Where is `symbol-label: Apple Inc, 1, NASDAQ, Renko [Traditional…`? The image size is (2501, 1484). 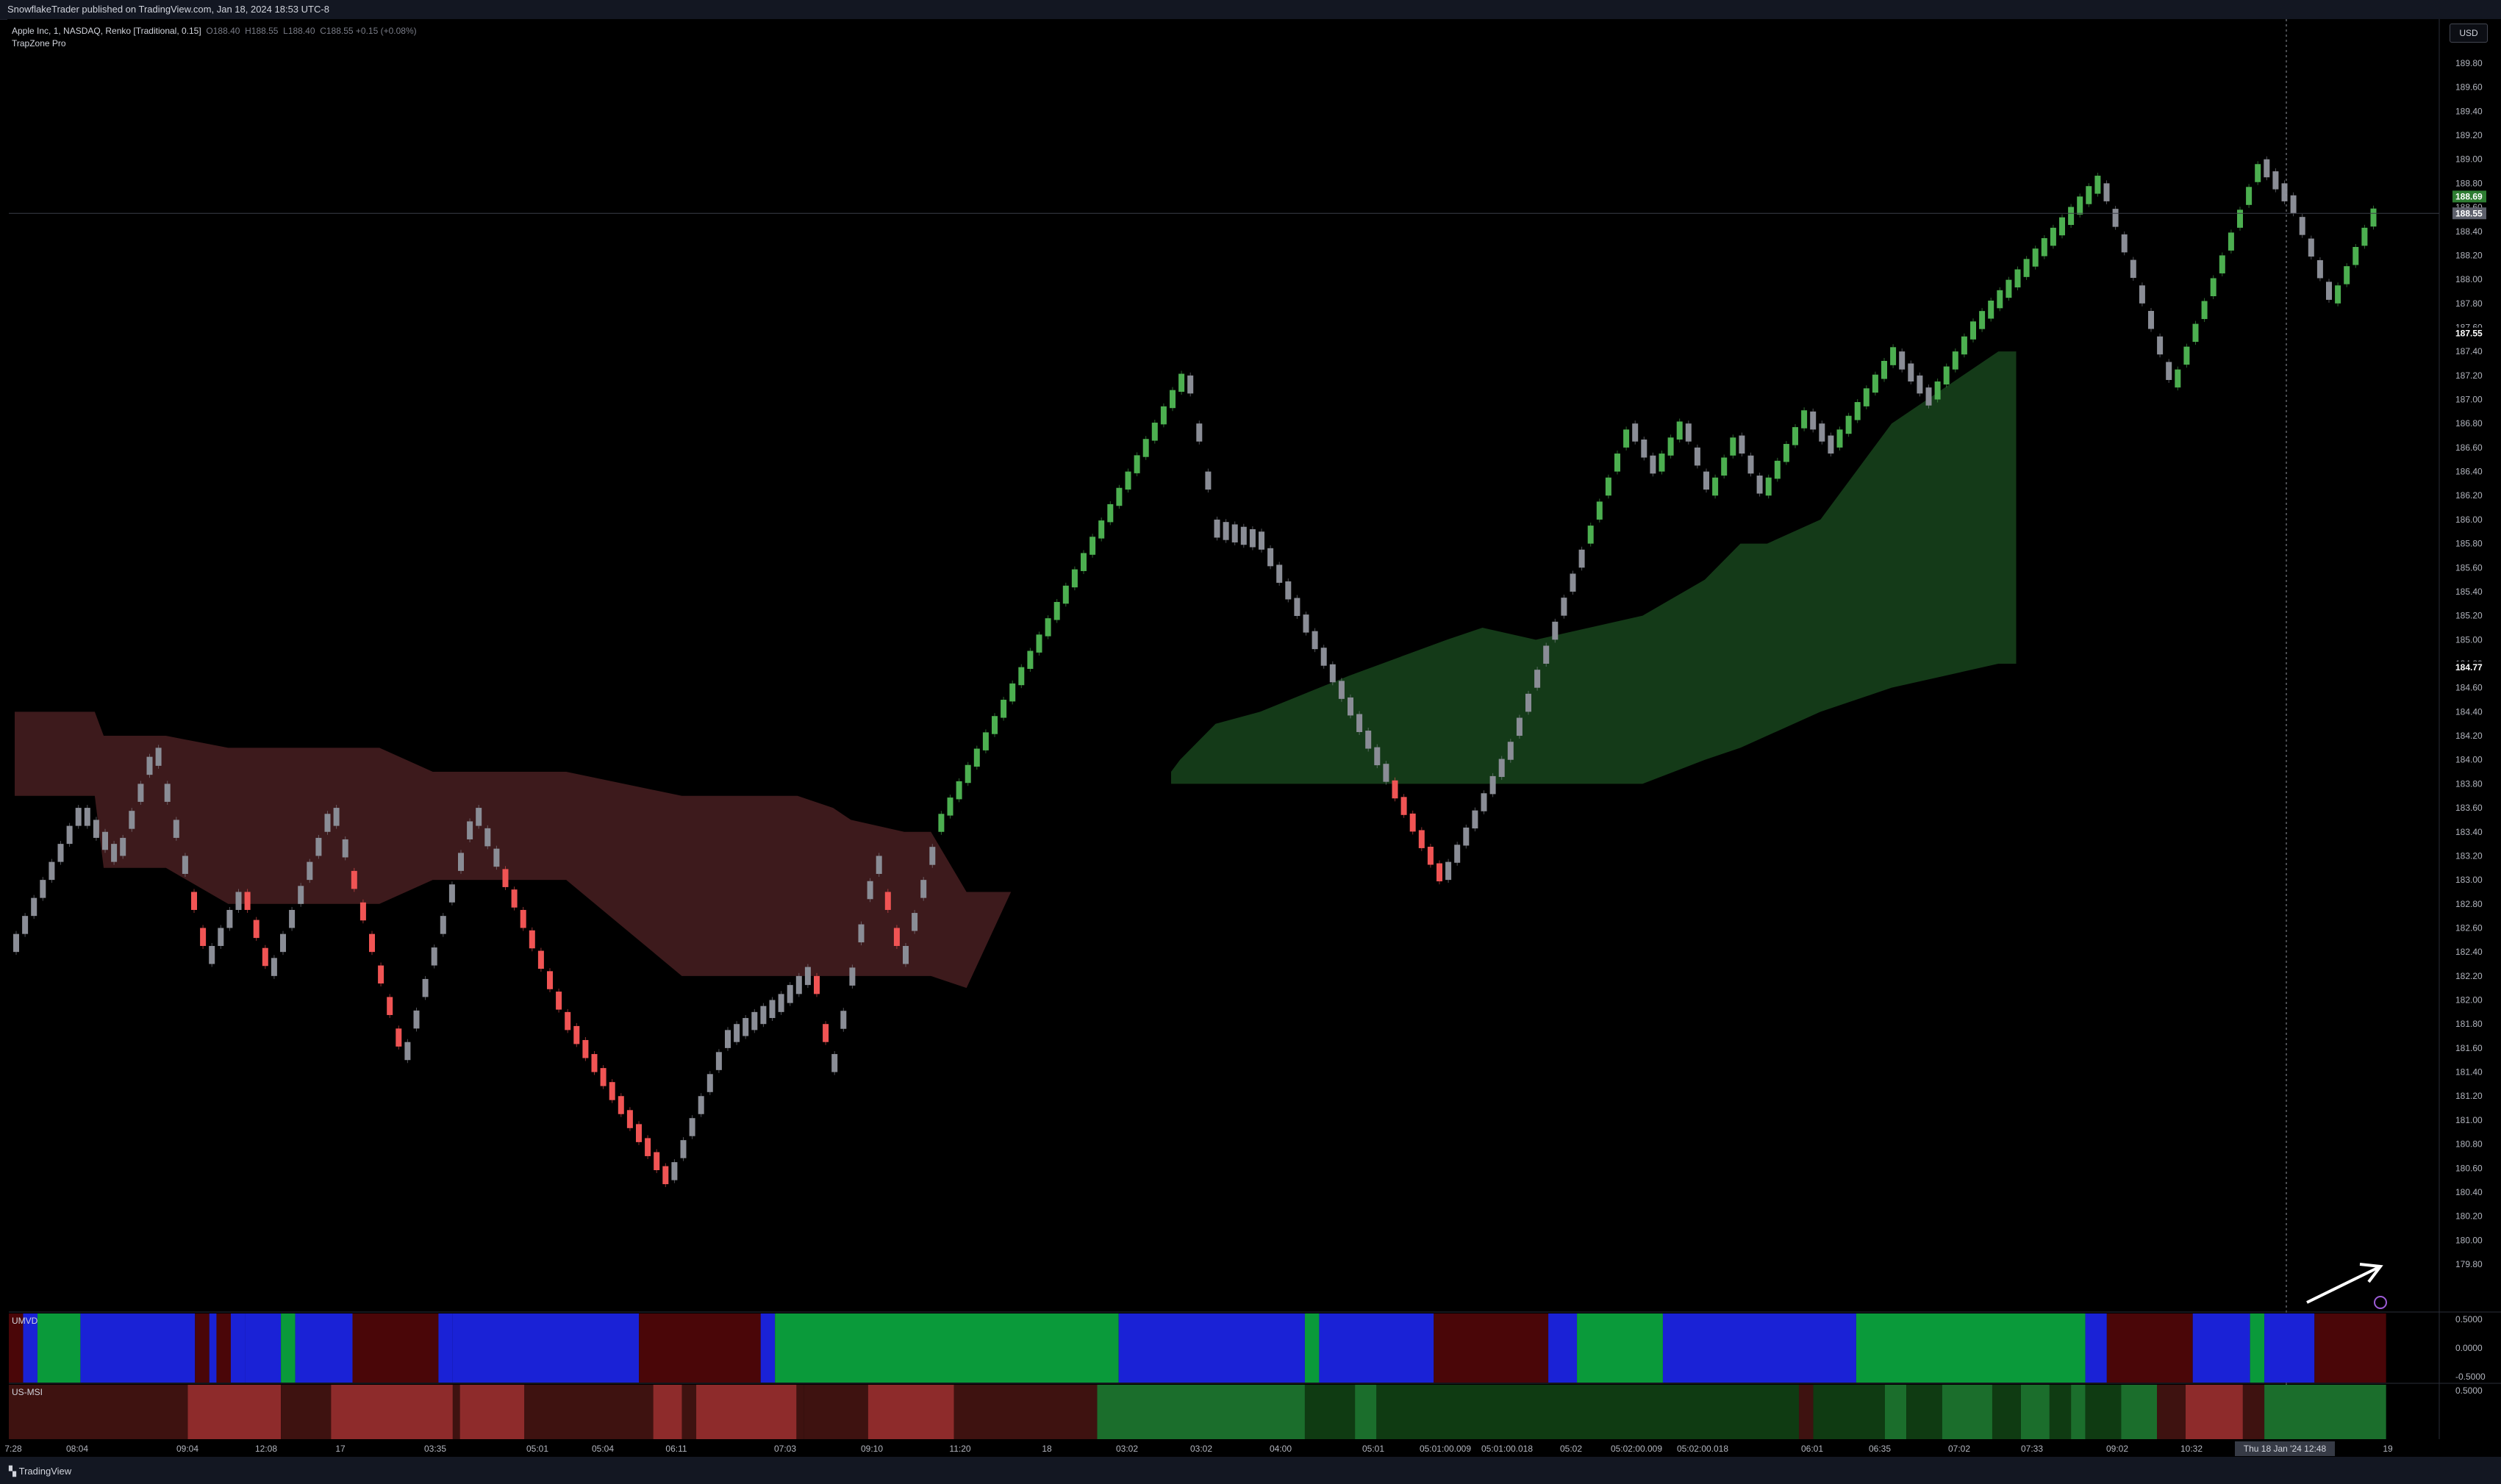
symbol-label: Apple Inc, 1, NASDAQ, Renko [Traditional… is located at coordinates (106, 31).